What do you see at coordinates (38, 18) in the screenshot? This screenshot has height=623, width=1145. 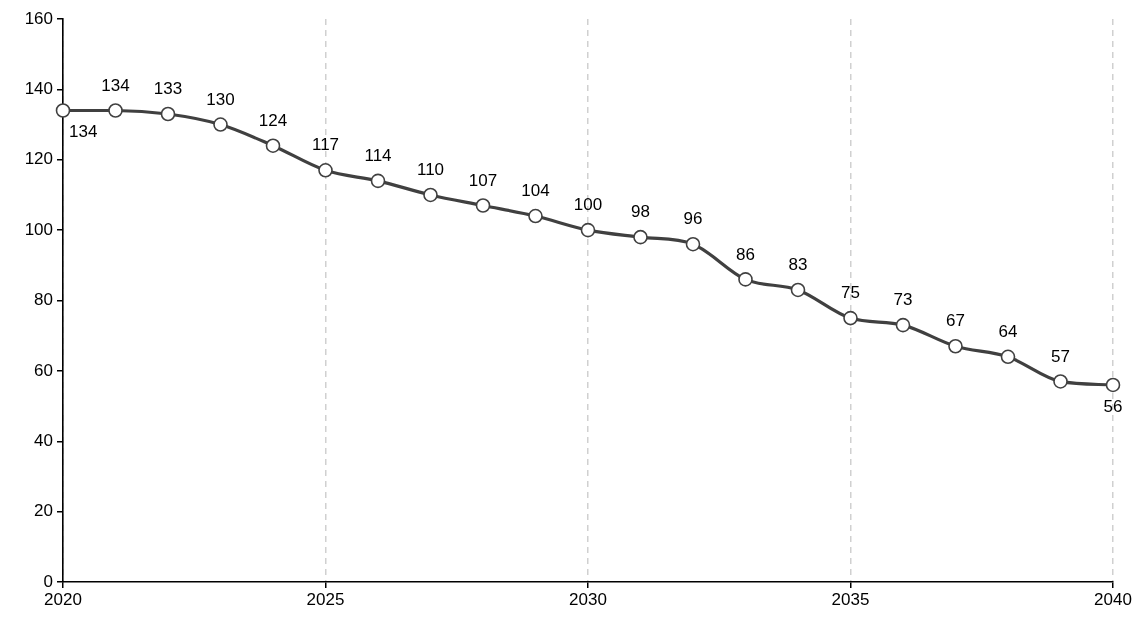 I see `y-tick-label: 160` at bounding box center [38, 18].